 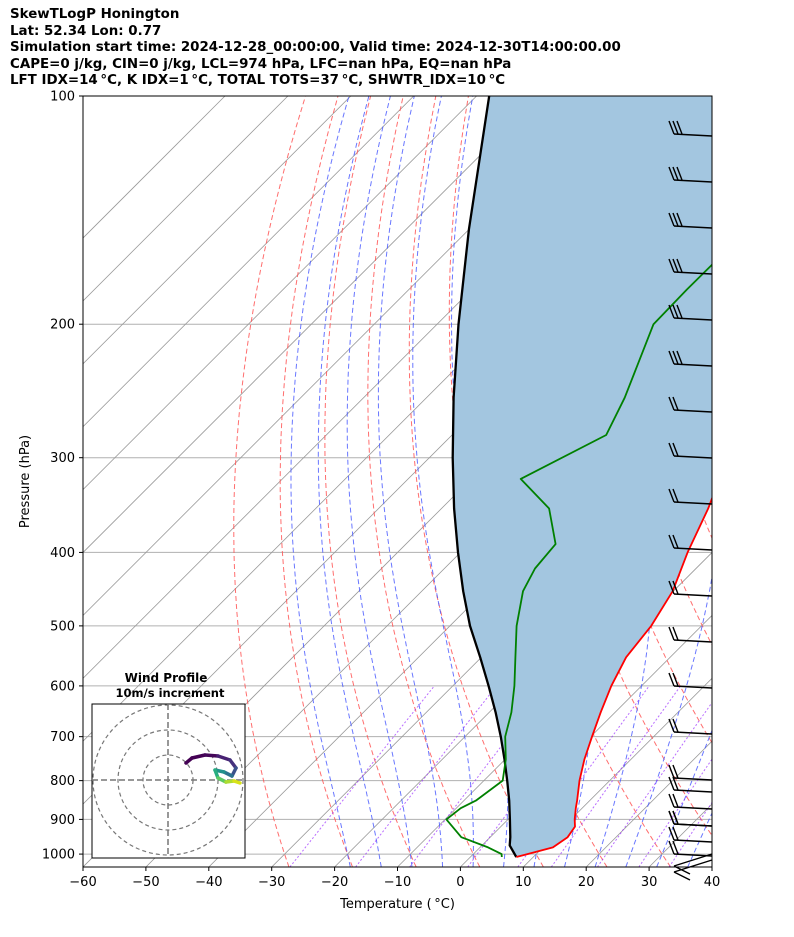 I want to click on y-tick-label: 1000, so click(x=58, y=855).